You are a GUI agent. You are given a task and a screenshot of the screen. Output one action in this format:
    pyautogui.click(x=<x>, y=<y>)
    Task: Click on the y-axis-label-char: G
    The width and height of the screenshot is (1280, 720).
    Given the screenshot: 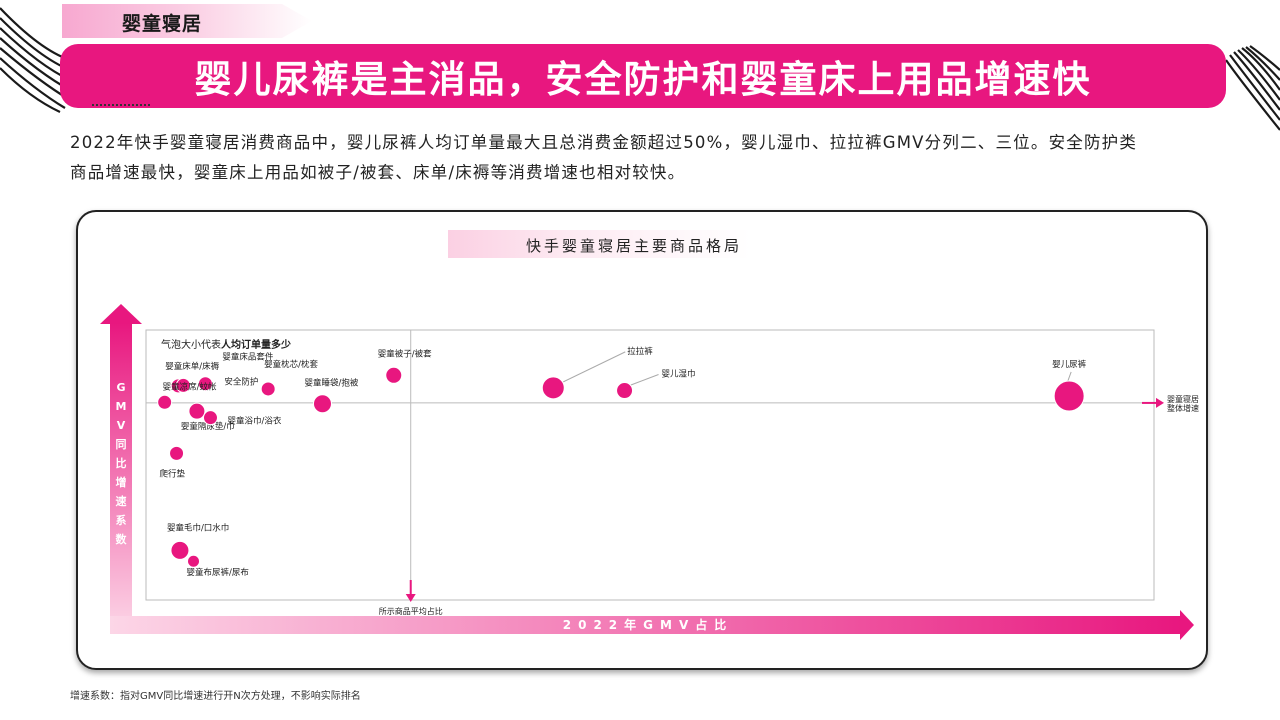 What is the action you would take?
    pyautogui.click(x=120, y=387)
    